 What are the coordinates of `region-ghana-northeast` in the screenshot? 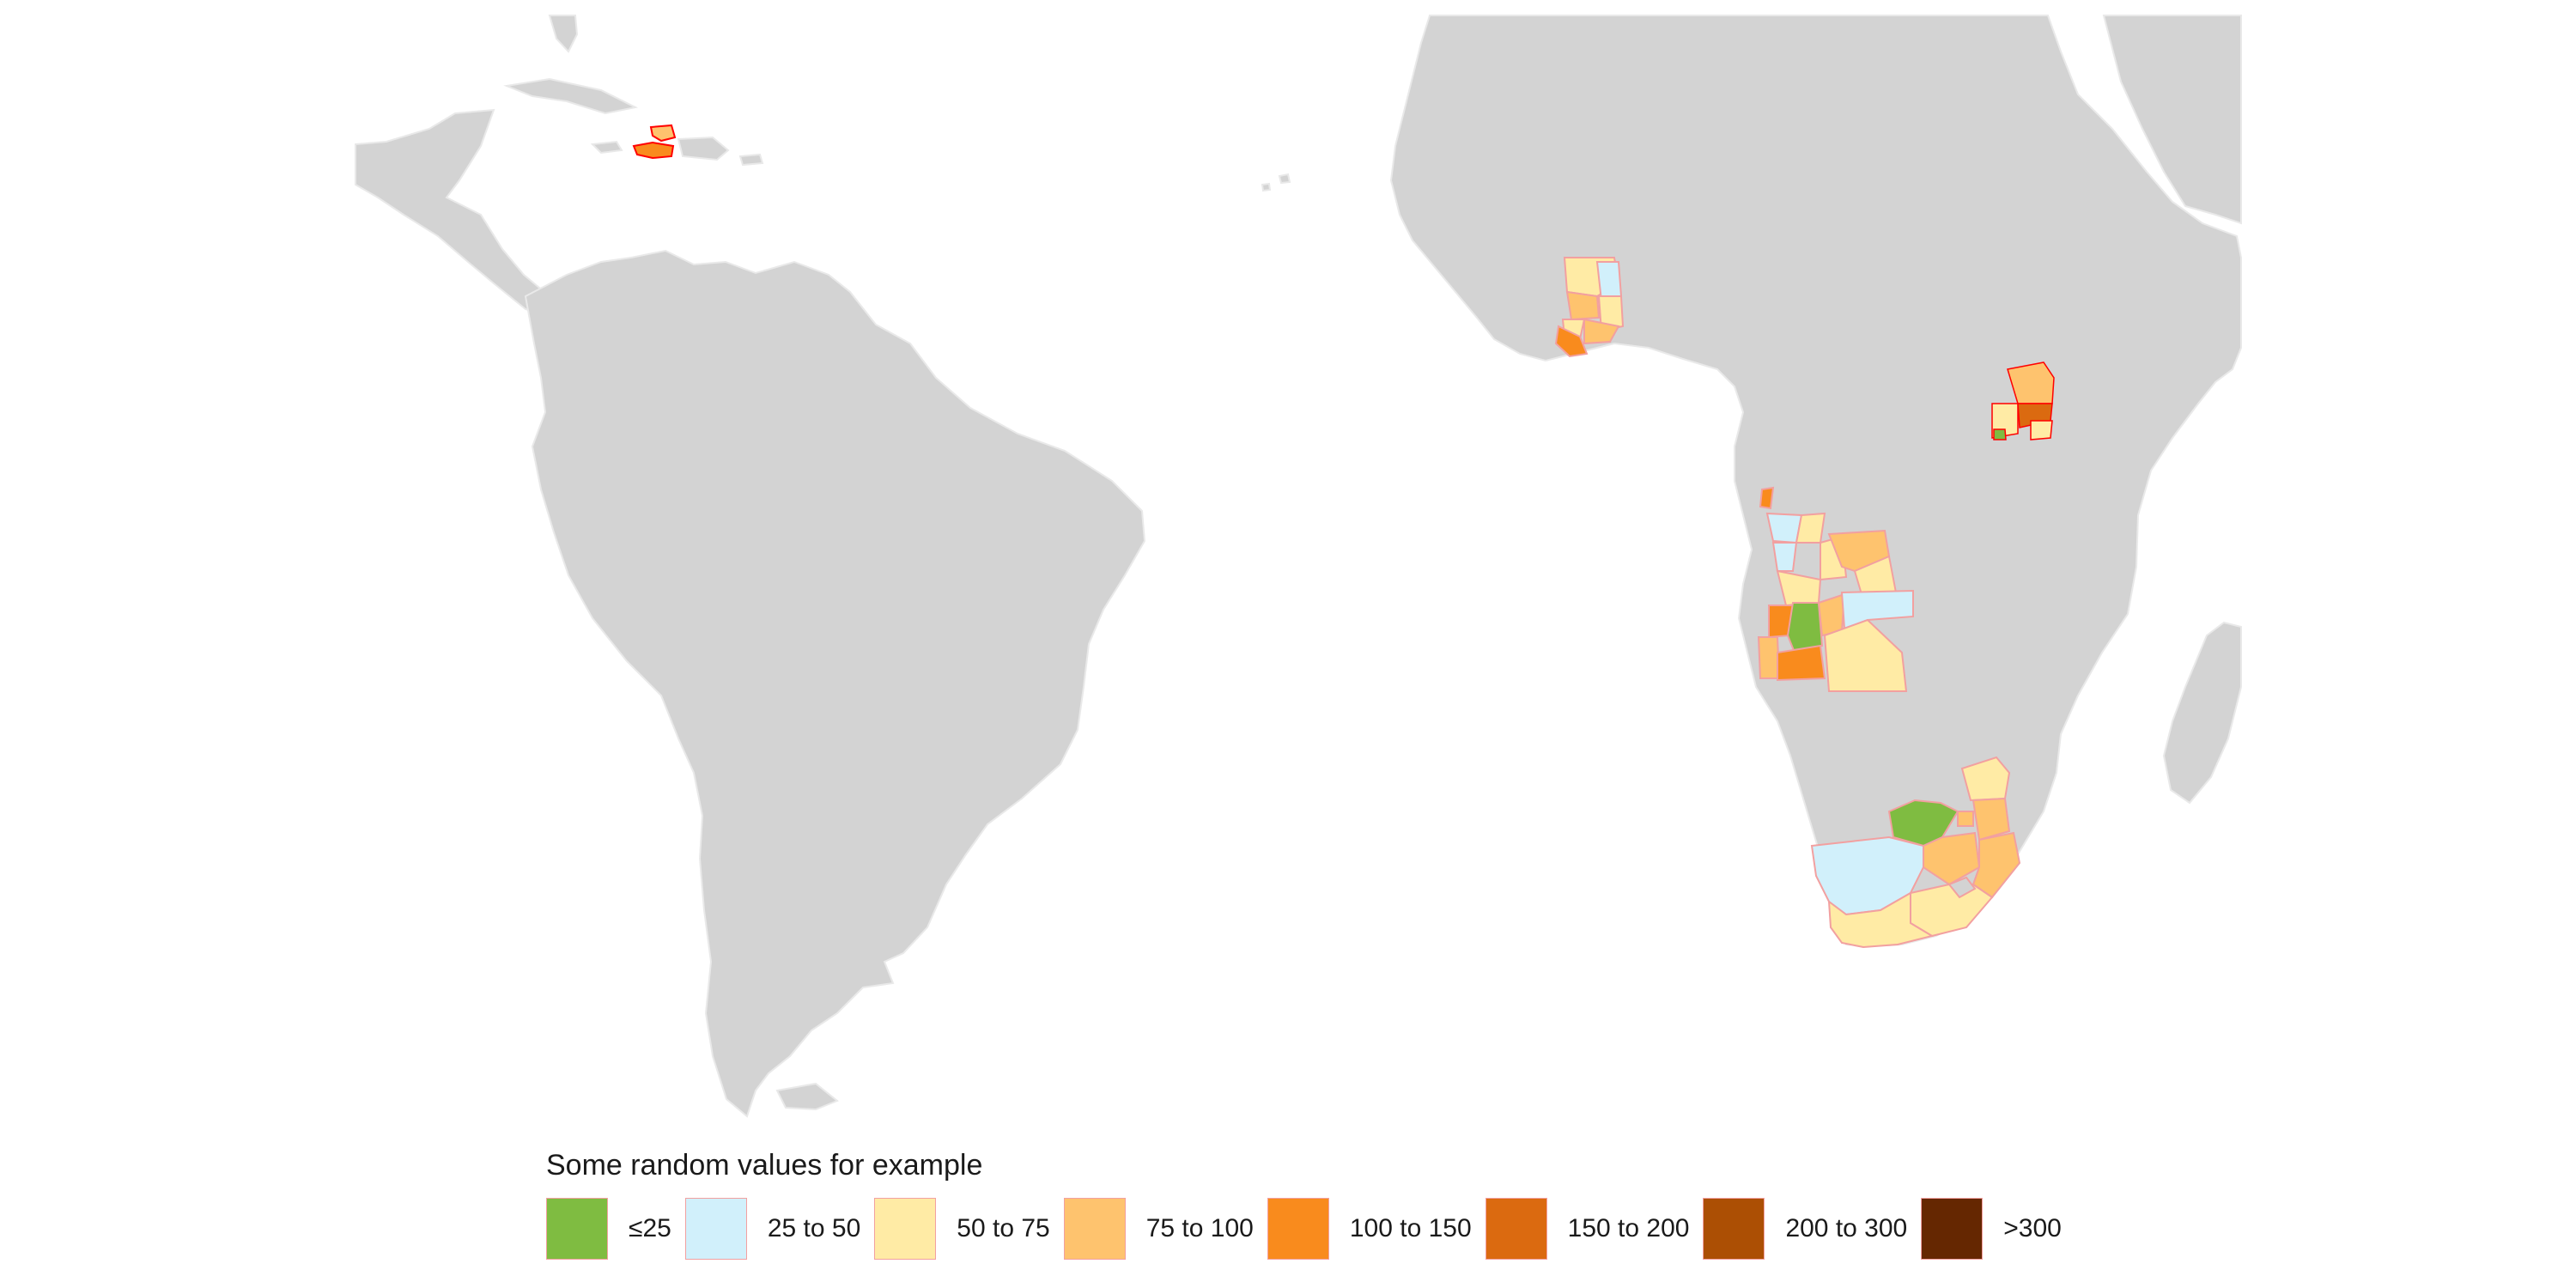 It's located at (1609, 281).